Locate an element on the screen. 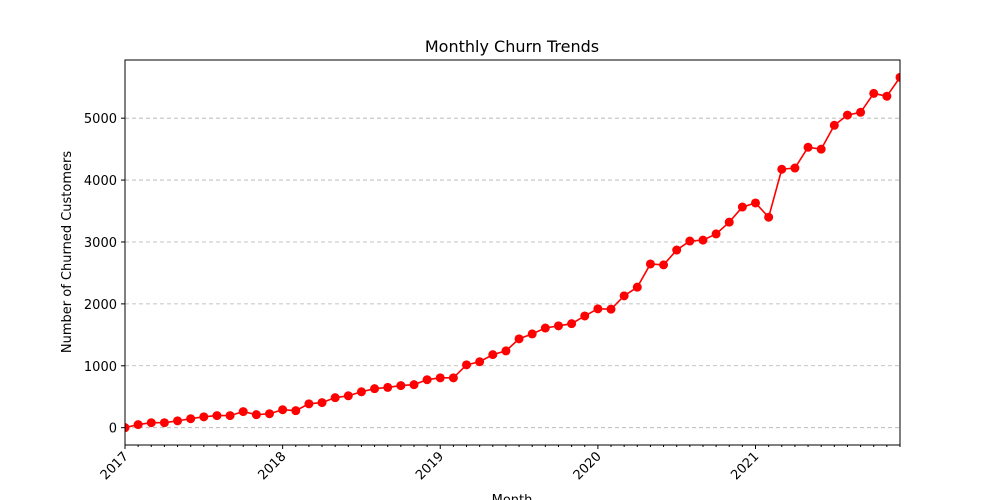  y-tick-label: 4000 is located at coordinates (100, 181).